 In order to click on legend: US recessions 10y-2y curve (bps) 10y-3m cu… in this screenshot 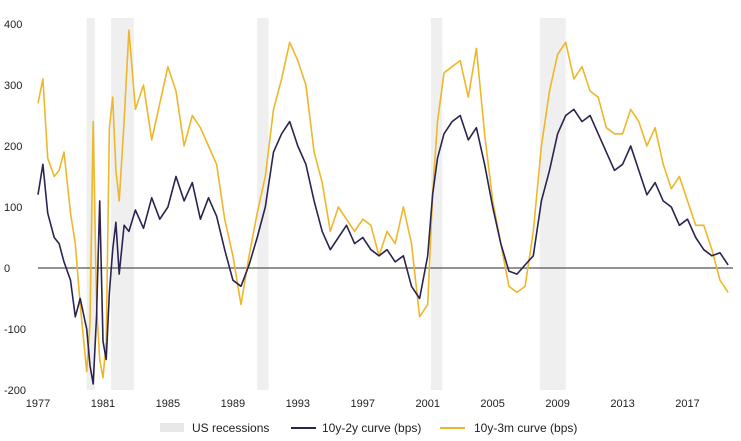, I will do `click(368, 428)`.